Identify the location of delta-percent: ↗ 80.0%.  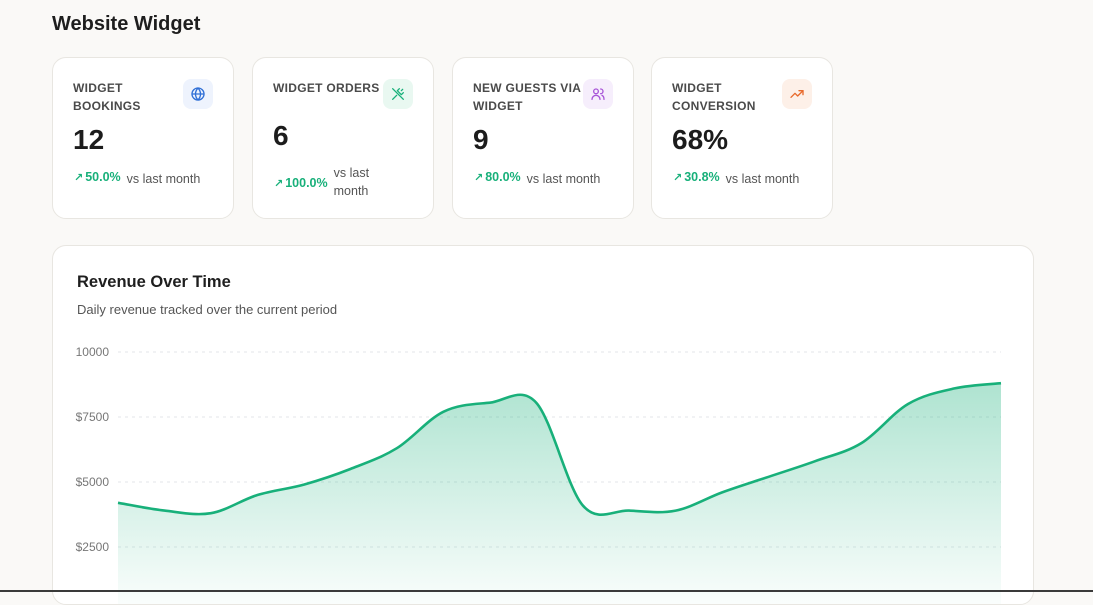
(497, 177).